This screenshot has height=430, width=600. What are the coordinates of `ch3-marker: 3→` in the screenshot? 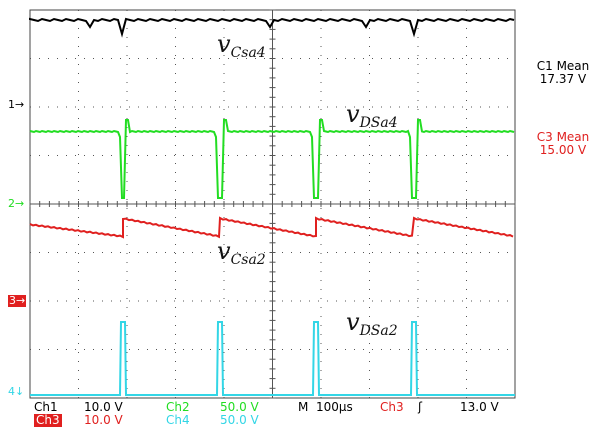 It's located at (17, 300).